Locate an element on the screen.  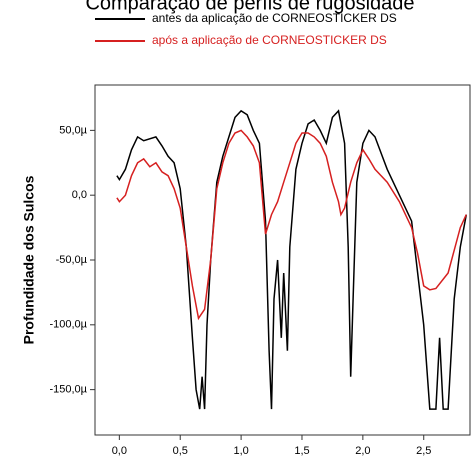
x-tick-label: 0,5 is located at coordinates (180, 451).